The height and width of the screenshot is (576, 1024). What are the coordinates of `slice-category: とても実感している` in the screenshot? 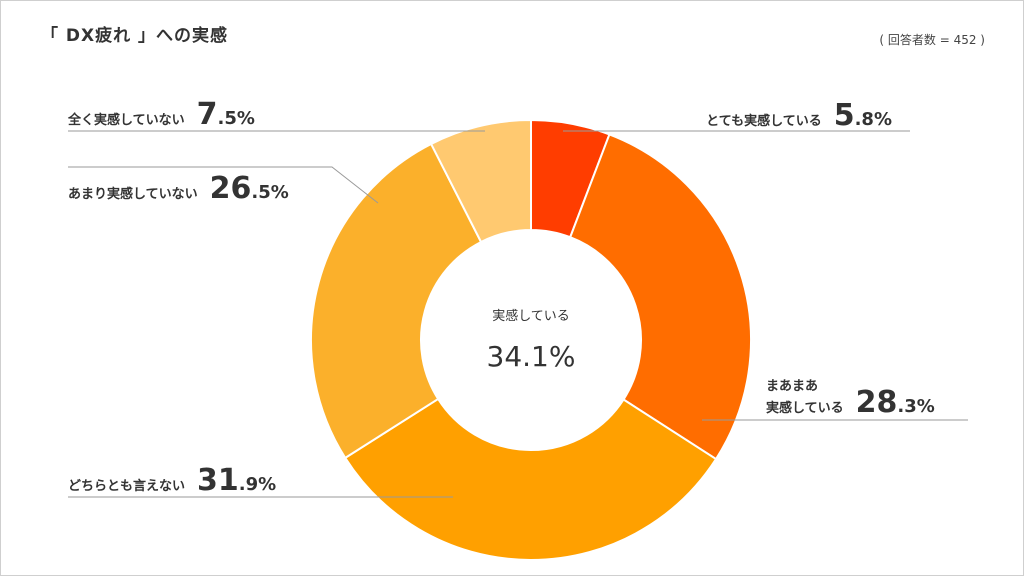 It's located at (764, 121).